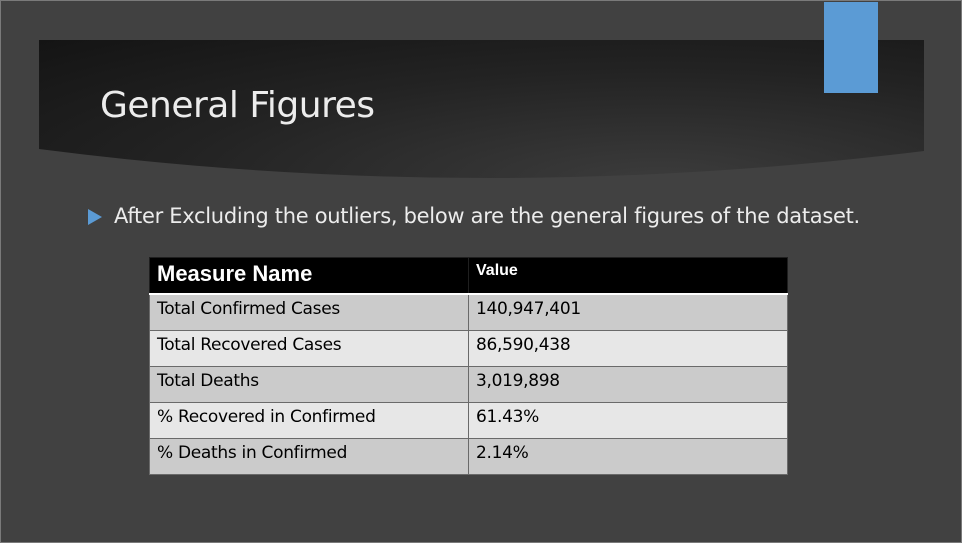 The image size is (962, 543). What do you see at coordinates (309, 312) in the screenshot?
I see `measure-cell: Total Confirmed Cases` at bounding box center [309, 312].